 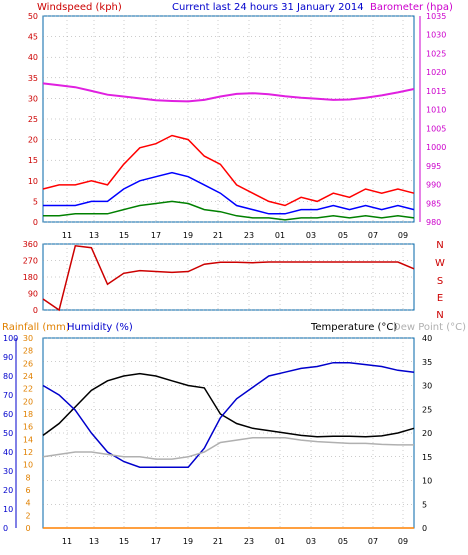 I want to click on series-wind-direction-average, so click(x=229, y=210).